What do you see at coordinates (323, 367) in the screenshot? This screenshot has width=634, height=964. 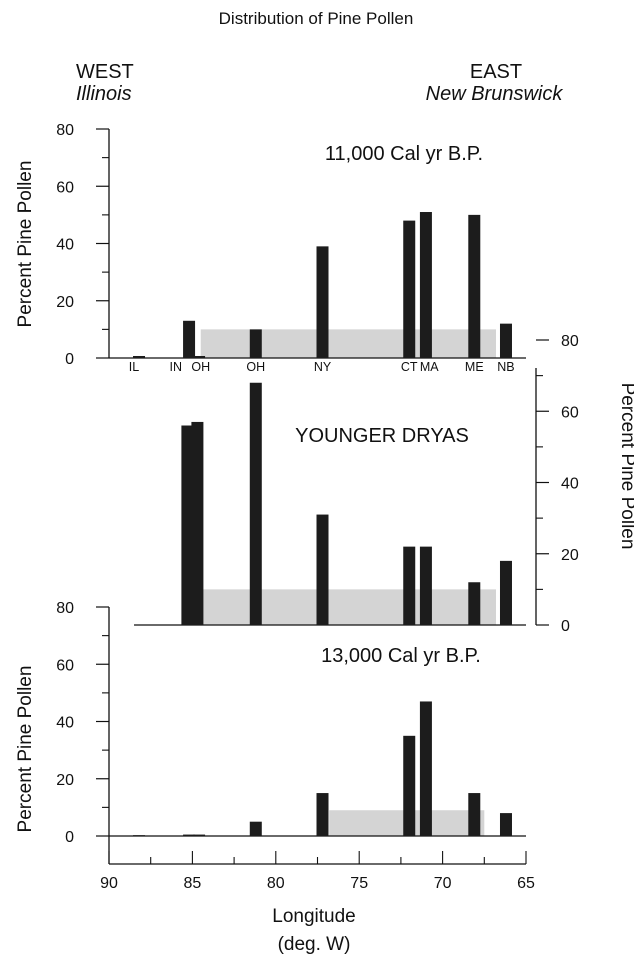 I see `site-label: NY` at bounding box center [323, 367].